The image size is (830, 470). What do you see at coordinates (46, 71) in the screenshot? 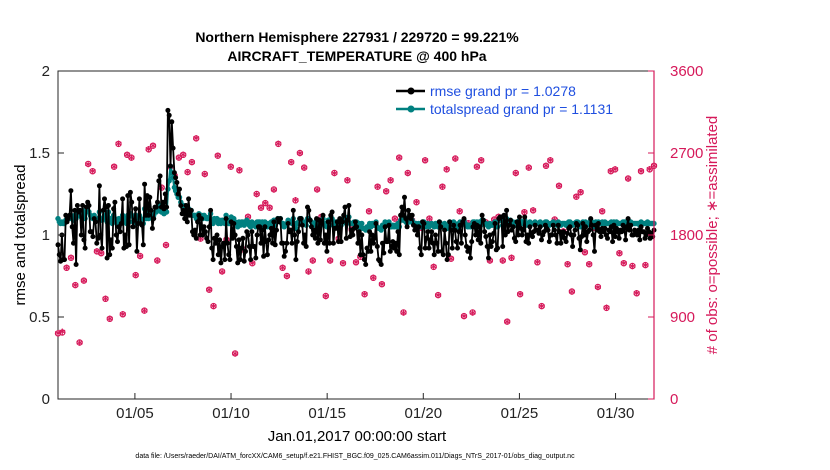
I see `left-tick-label: 2` at bounding box center [46, 71].